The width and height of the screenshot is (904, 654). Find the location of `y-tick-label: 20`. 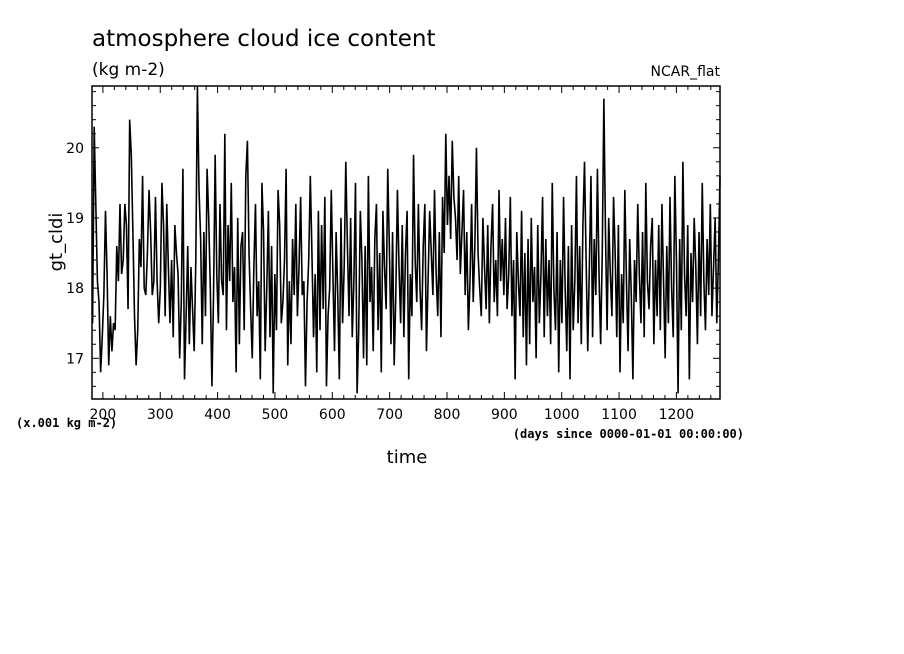

y-tick-label: 20 is located at coordinates (75, 149).